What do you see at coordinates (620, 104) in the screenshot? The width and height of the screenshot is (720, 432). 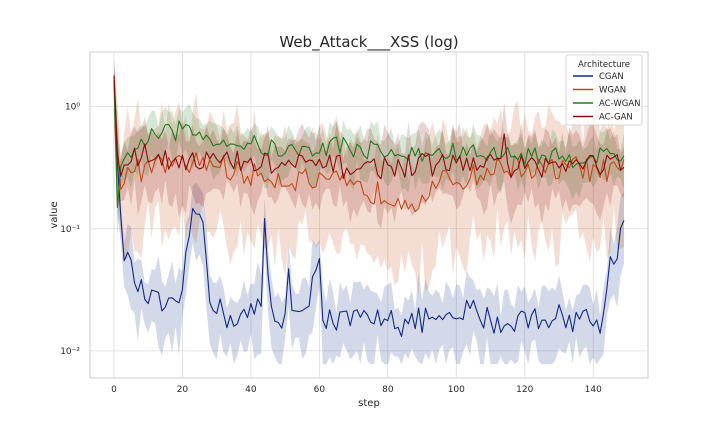 I see `legend-label-ac-wgan: AC-WGAN` at bounding box center [620, 104].